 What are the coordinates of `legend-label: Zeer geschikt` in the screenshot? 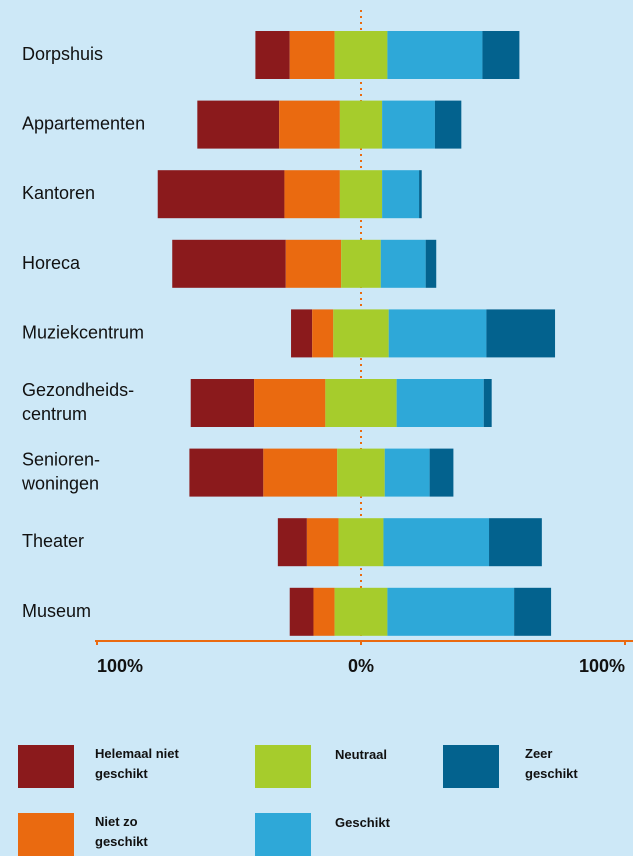 It's located at (551, 763).